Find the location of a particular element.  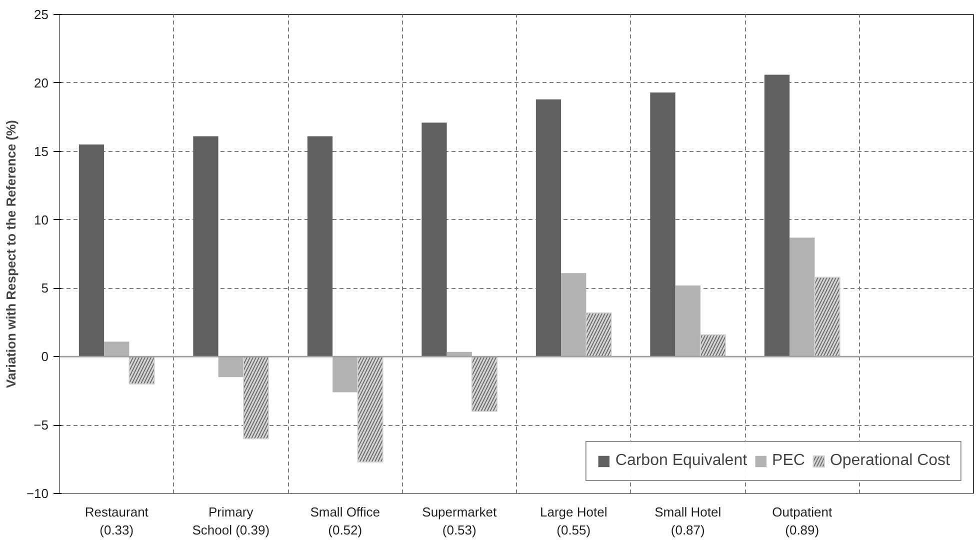

y-tick-label: 5 is located at coordinates (45, 288).